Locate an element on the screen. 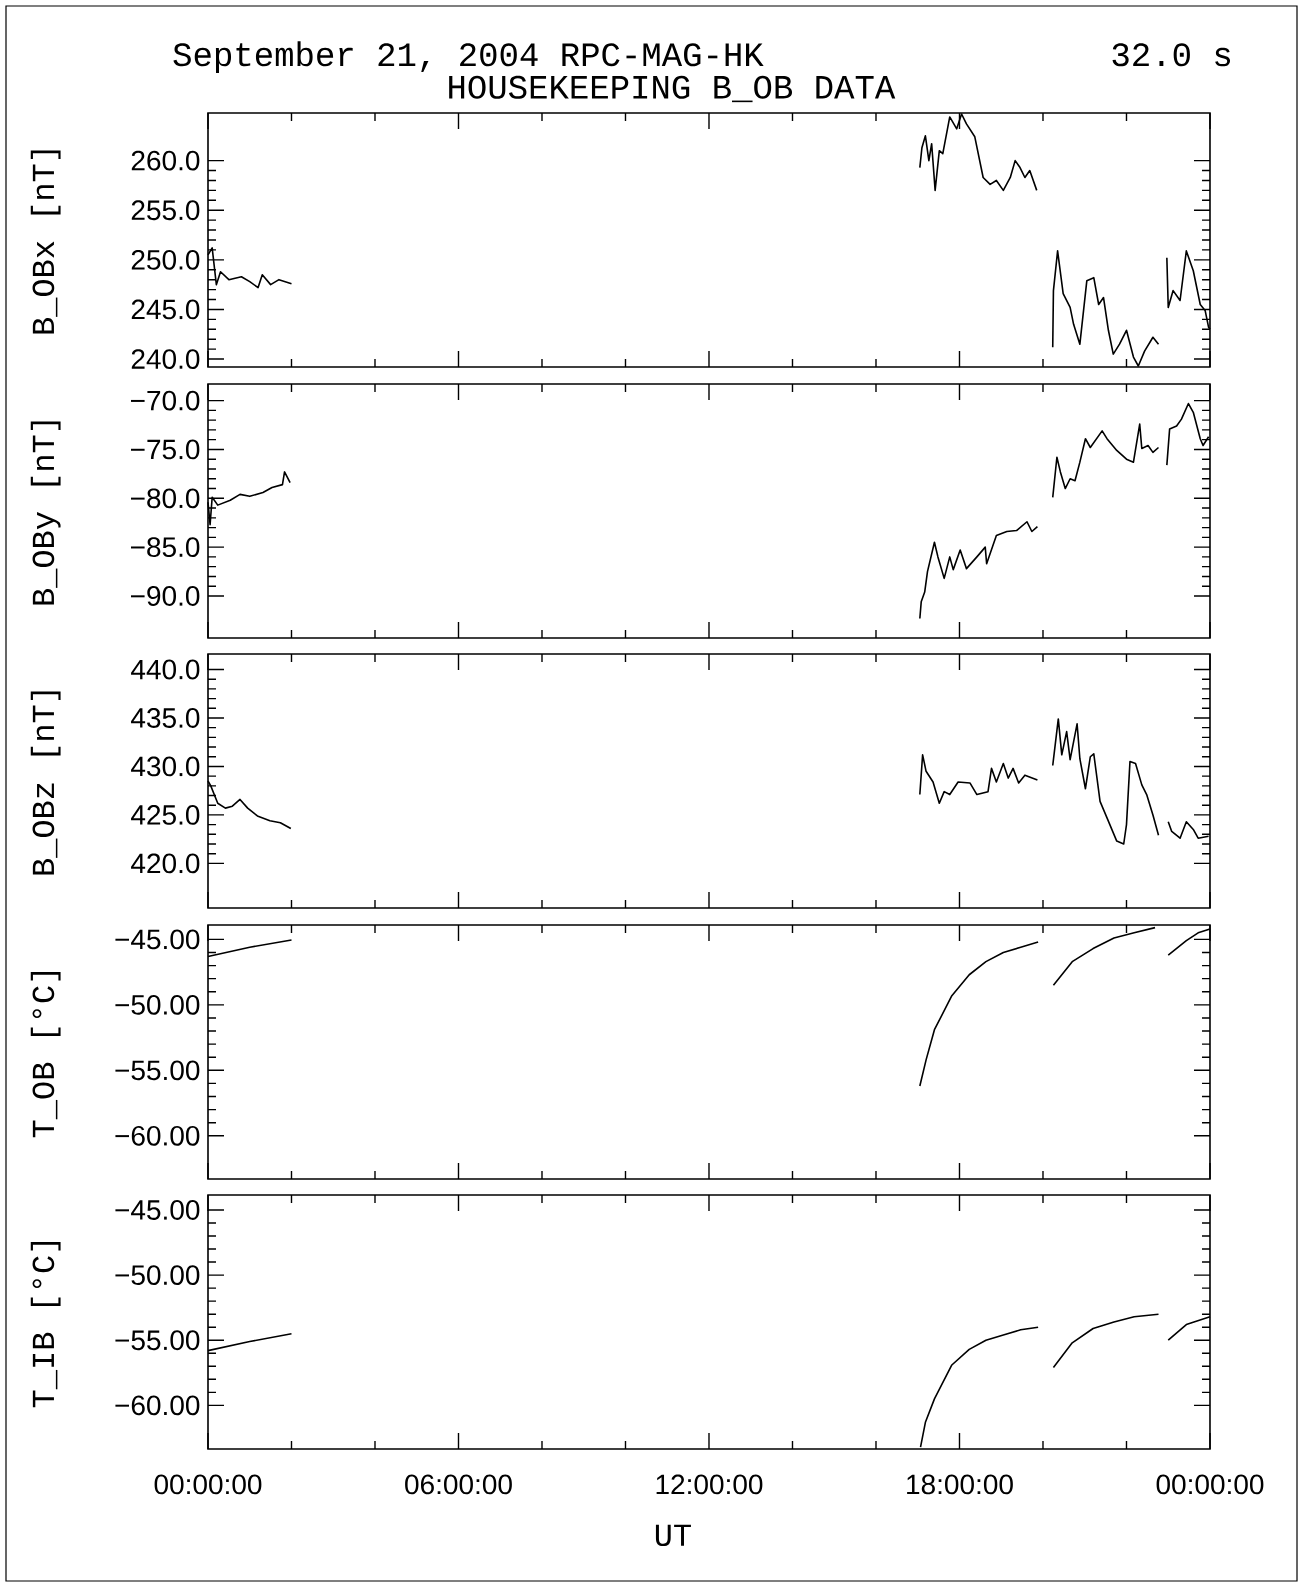 This screenshot has width=1303, height=1587. y-tick-label: 255.0 is located at coordinates (165, 210).